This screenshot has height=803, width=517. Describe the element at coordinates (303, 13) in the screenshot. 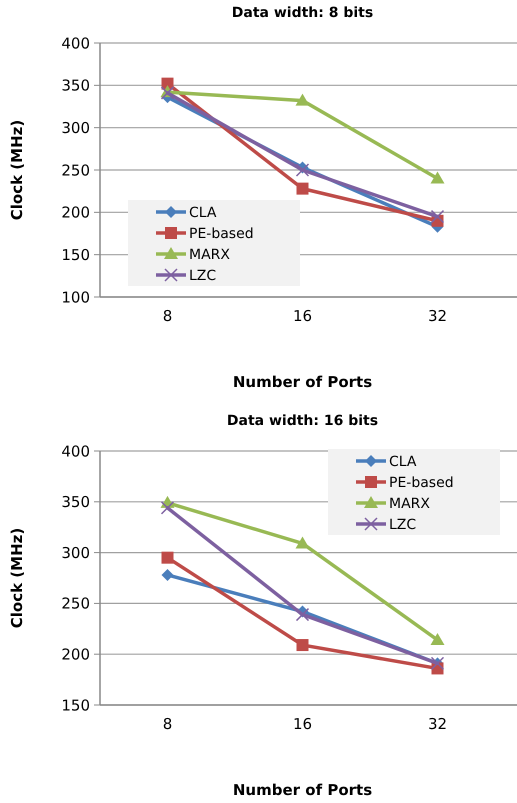

I see `chart-title: Data width: 8 bits` at that location.